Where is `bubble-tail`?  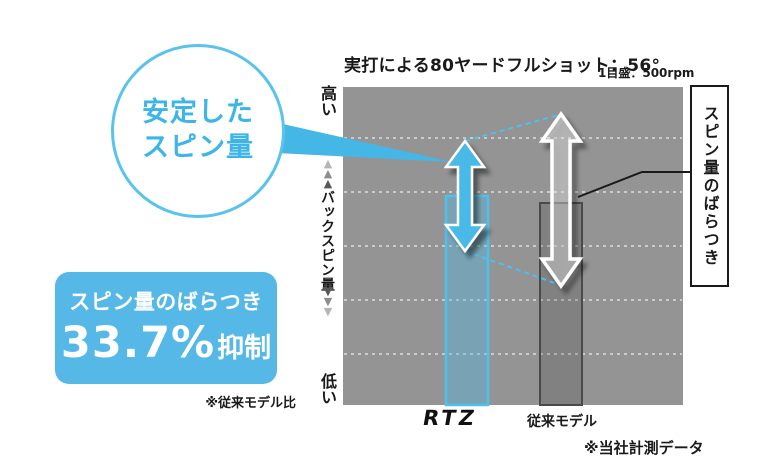
bubble-tail is located at coordinates (354, 140).